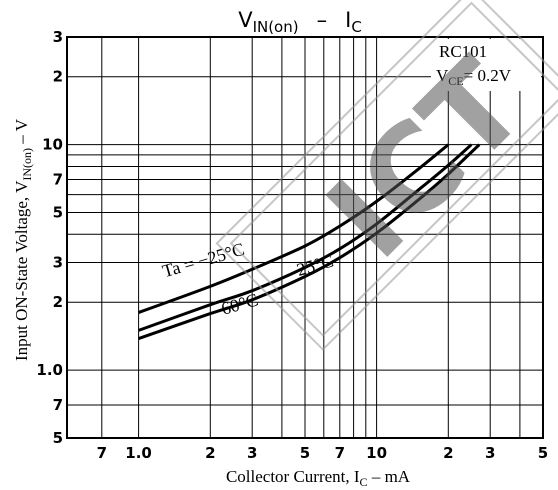 Image resolution: width=558 pixels, height=490 pixels. Describe the element at coordinates (376, 453) in the screenshot. I see `x-tick-label: 10` at that location.